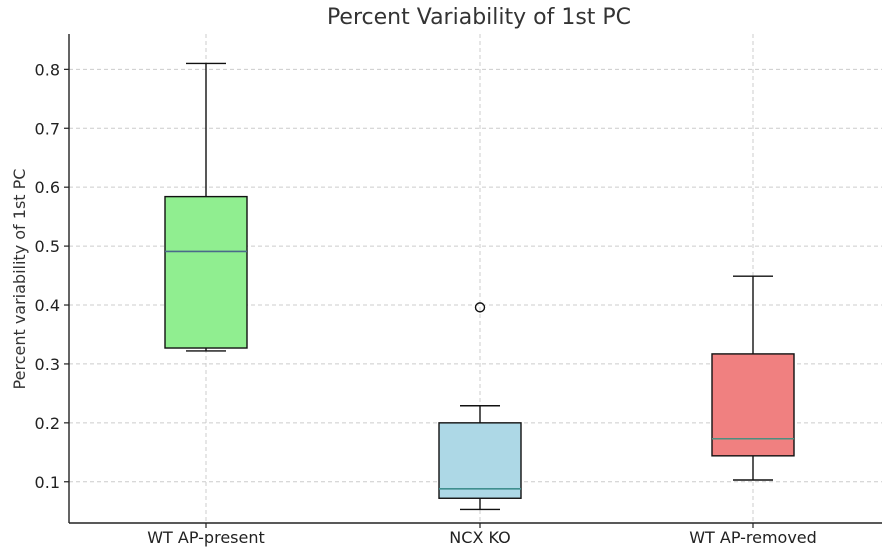 This screenshot has width=883, height=552. Describe the element at coordinates (19, 279) in the screenshot. I see `y-axis-label: Percent variability of 1st PC` at that location.